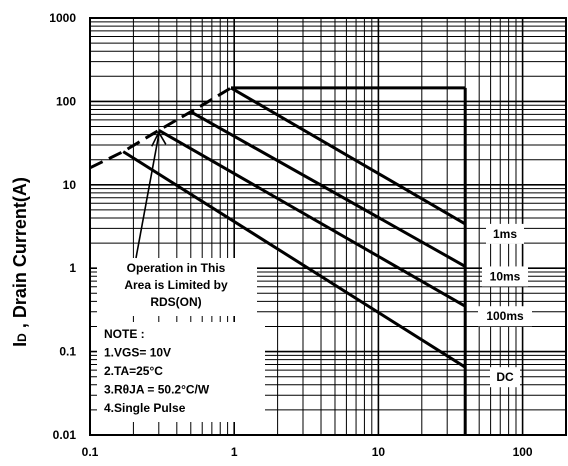 The image size is (568, 466). Describe the element at coordinates (145, 408) in the screenshot. I see `note-line: 4.Single Pulse` at that location.